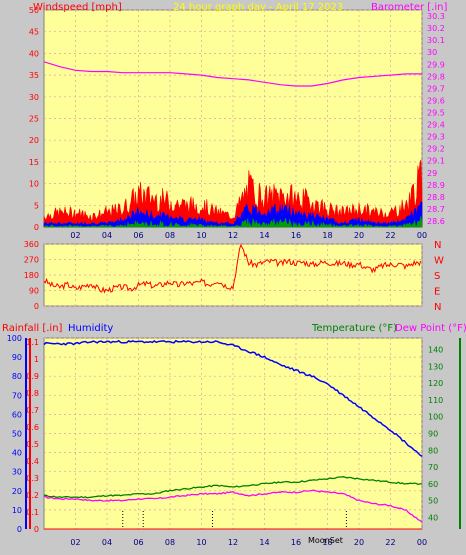  I want to click on direction-tick-label: 90, so click(34, 291).